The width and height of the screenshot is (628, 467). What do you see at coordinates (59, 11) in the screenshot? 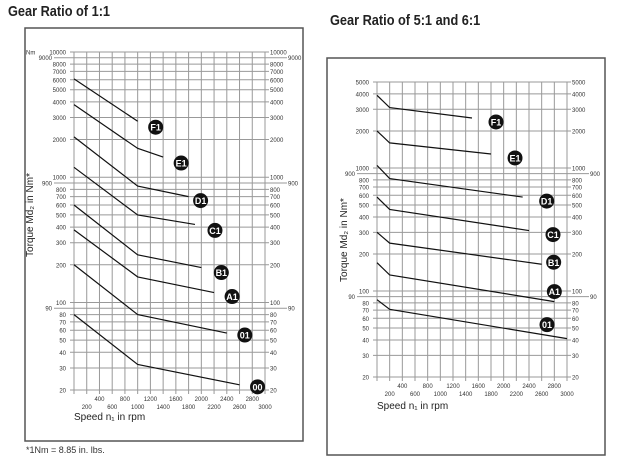
I see `chart-title-1: Gear Ratio of 1:1` at bounding box center [59, 11].